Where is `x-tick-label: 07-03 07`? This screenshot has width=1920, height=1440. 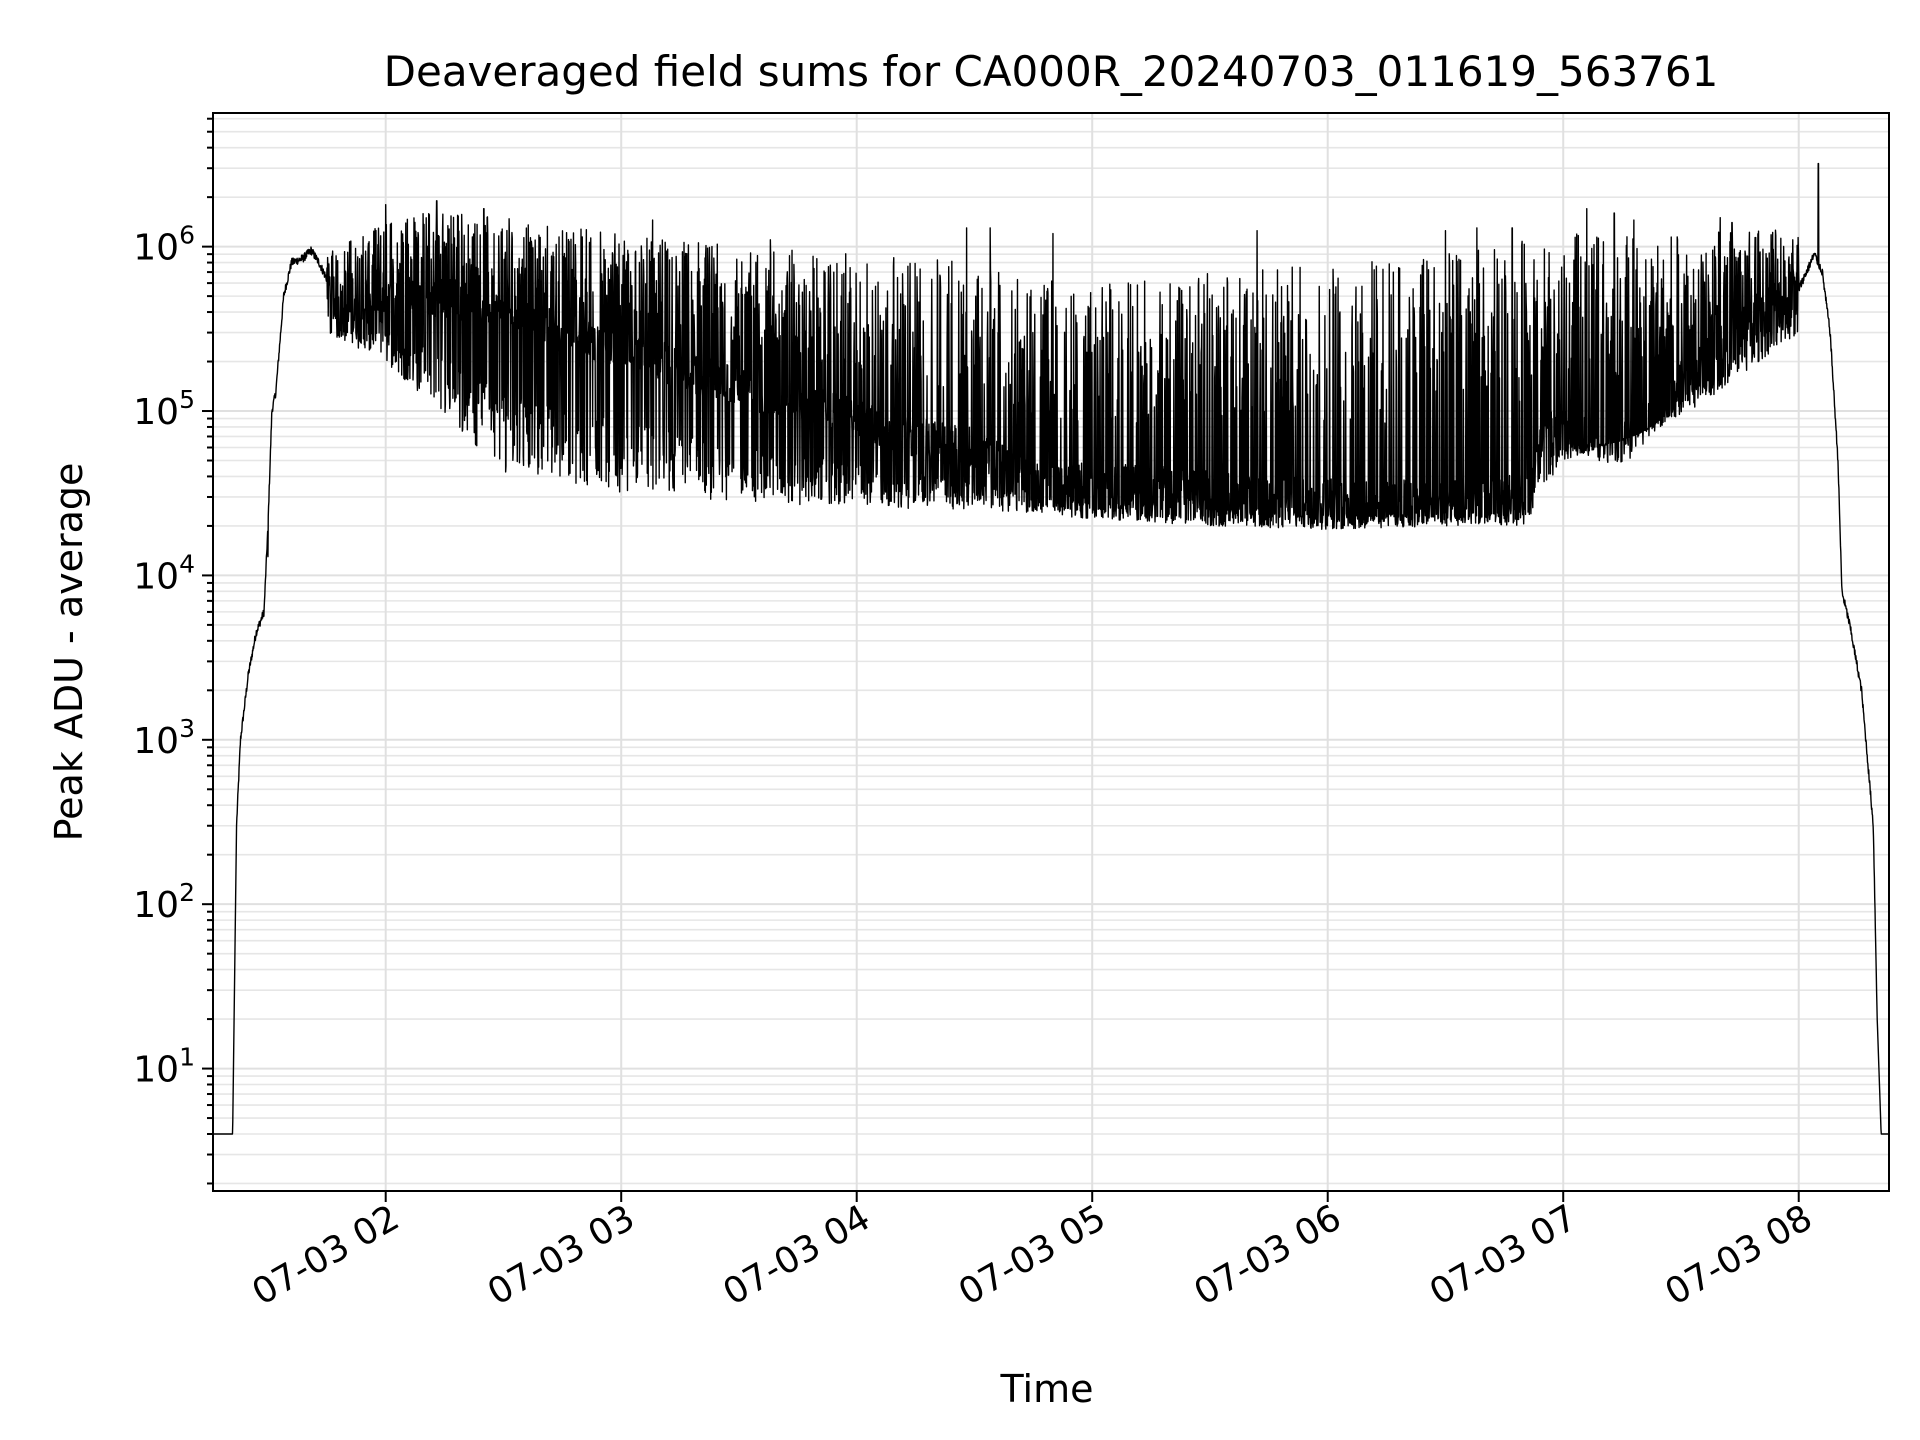
x-tick-label: 07-03 07 is located at coordinates (1503, 1255).